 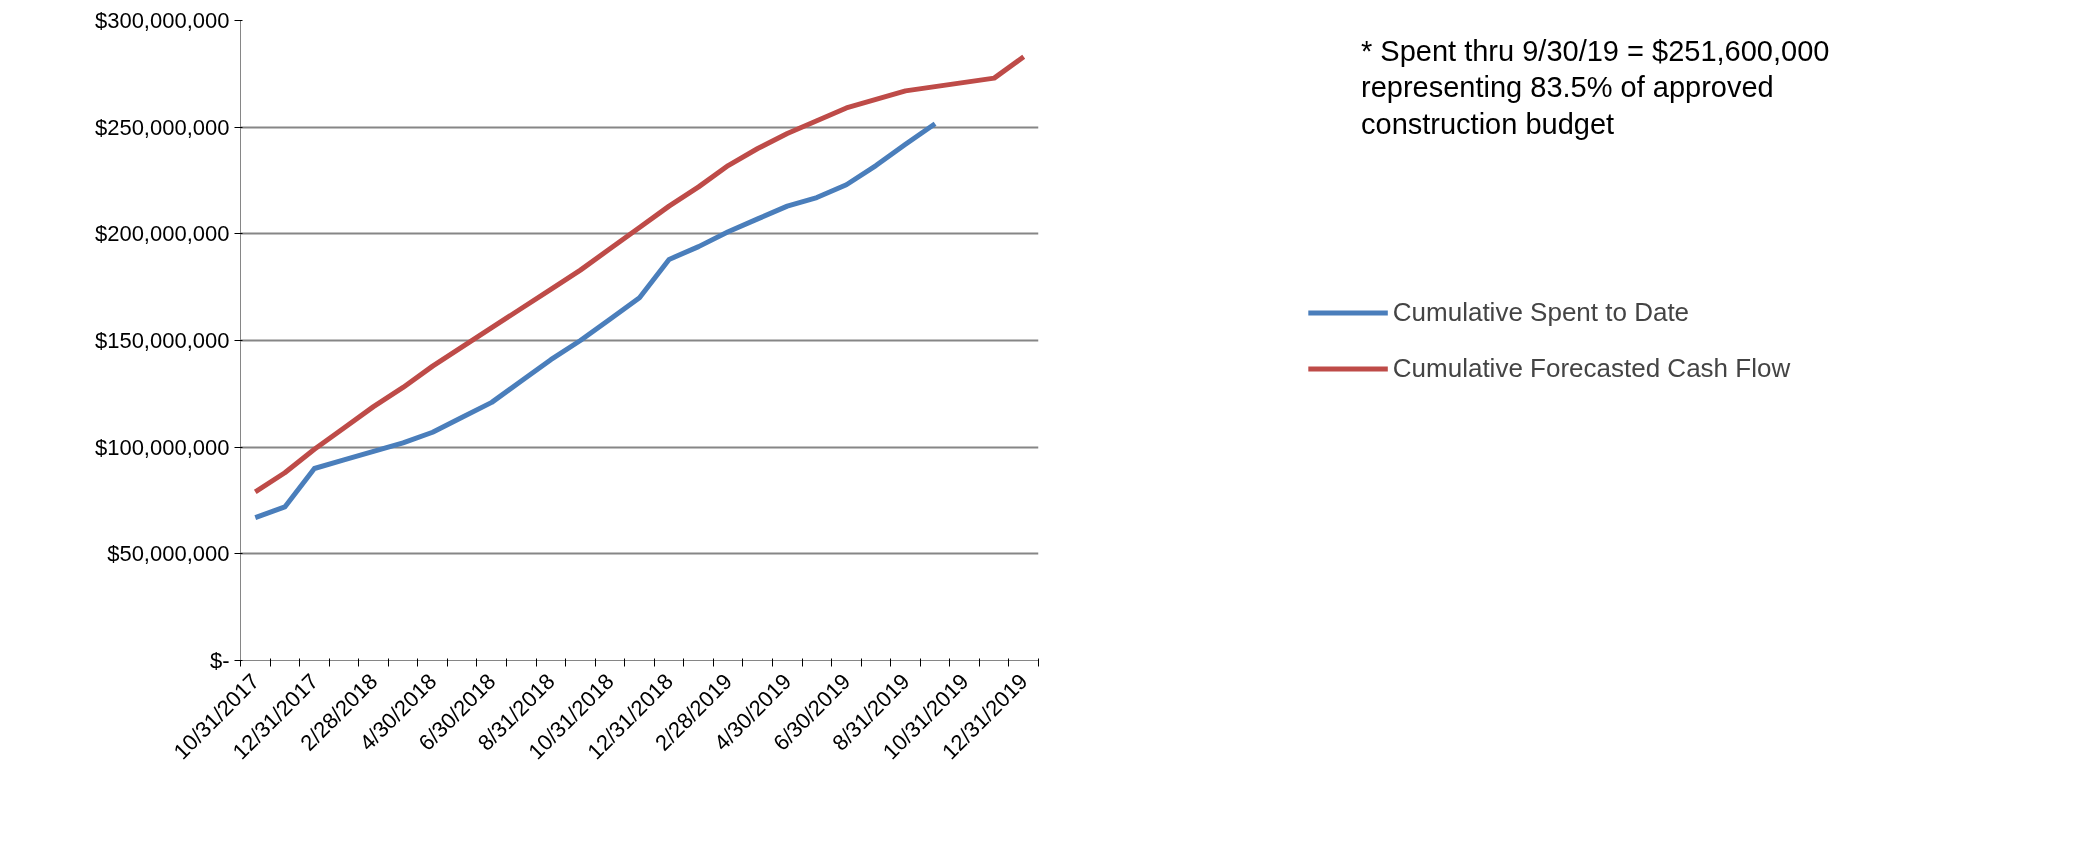 I want to click on legend-label: Cumulative Forecasted Cash Flow, so click(x=1591, y=368).